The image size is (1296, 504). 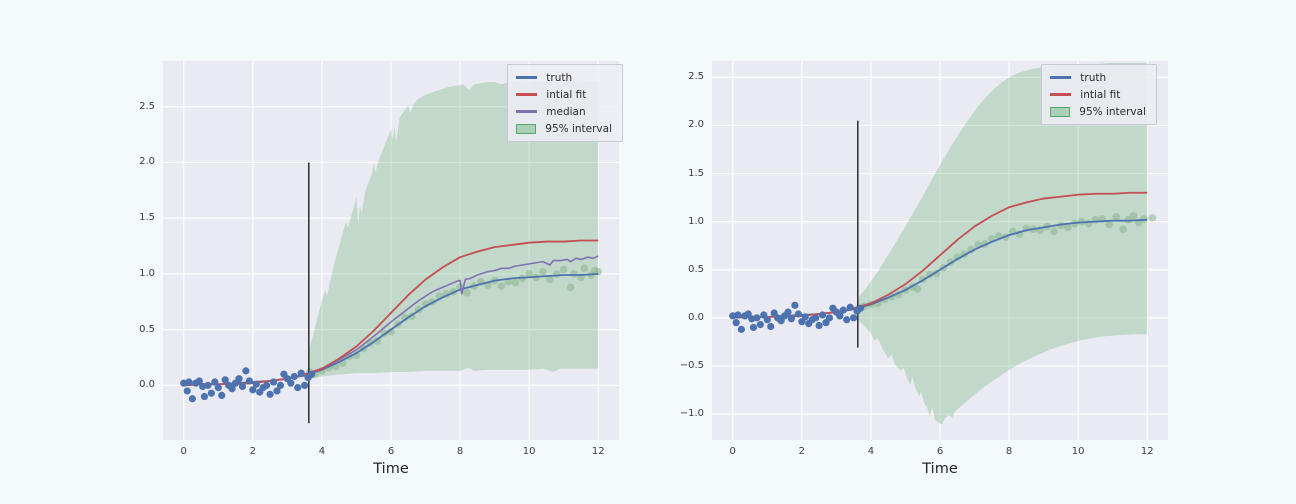 I want to click on right-plot-xlabel: Time, so click(x=940, y=469).